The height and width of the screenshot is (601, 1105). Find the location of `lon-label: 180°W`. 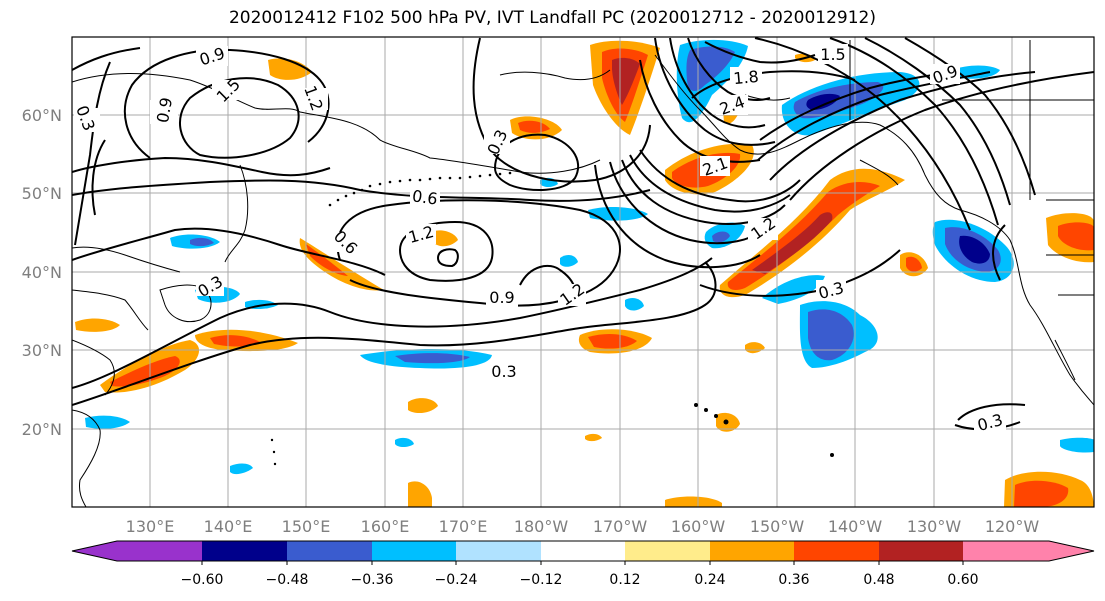

lon-label: 180°W is located at coordinates (541, 526).